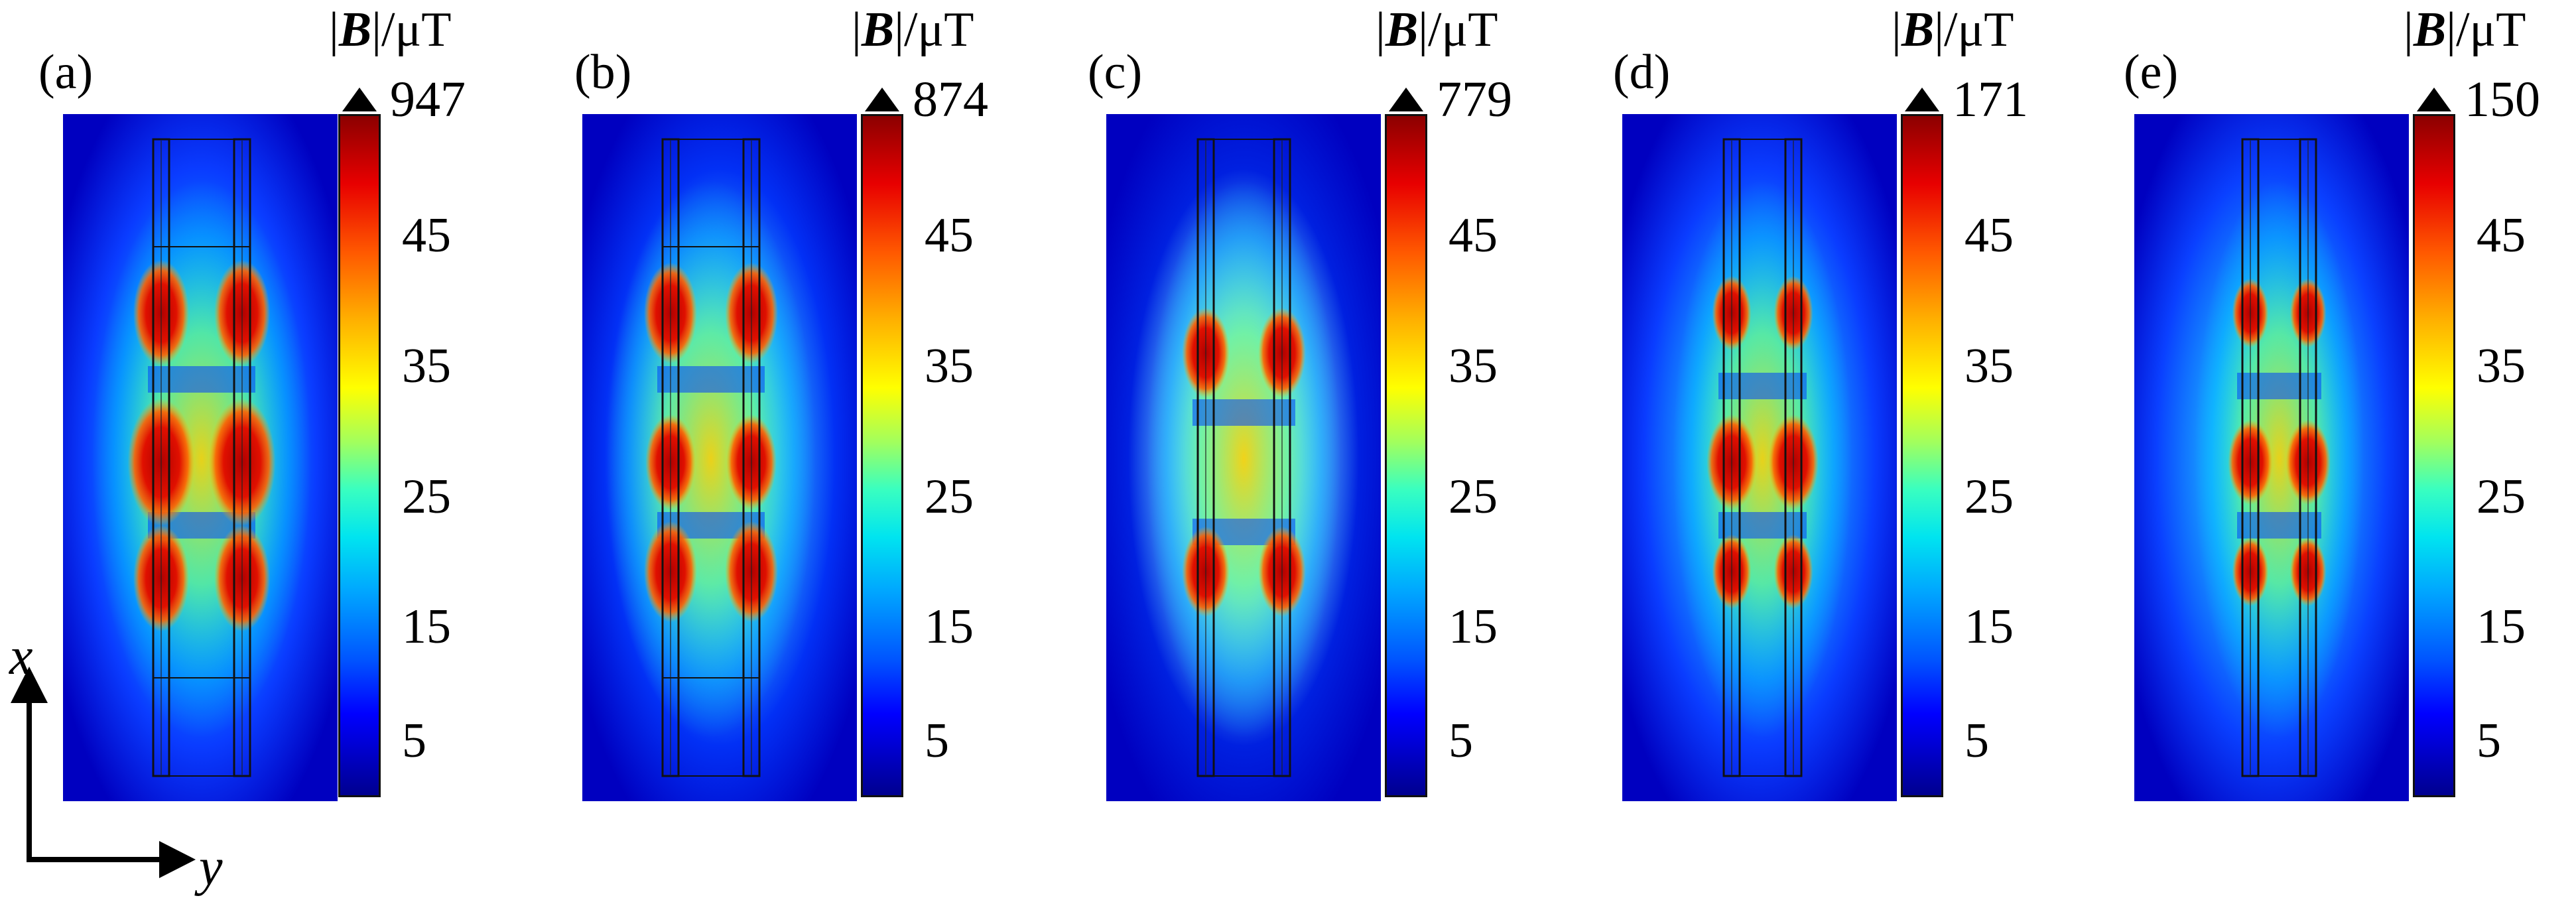 The image size is (2576, 902). What do you see at coordinates (603, 72) in the screenshot?
I see `panel-label-b: (b)` at bounding box center [603, 72].